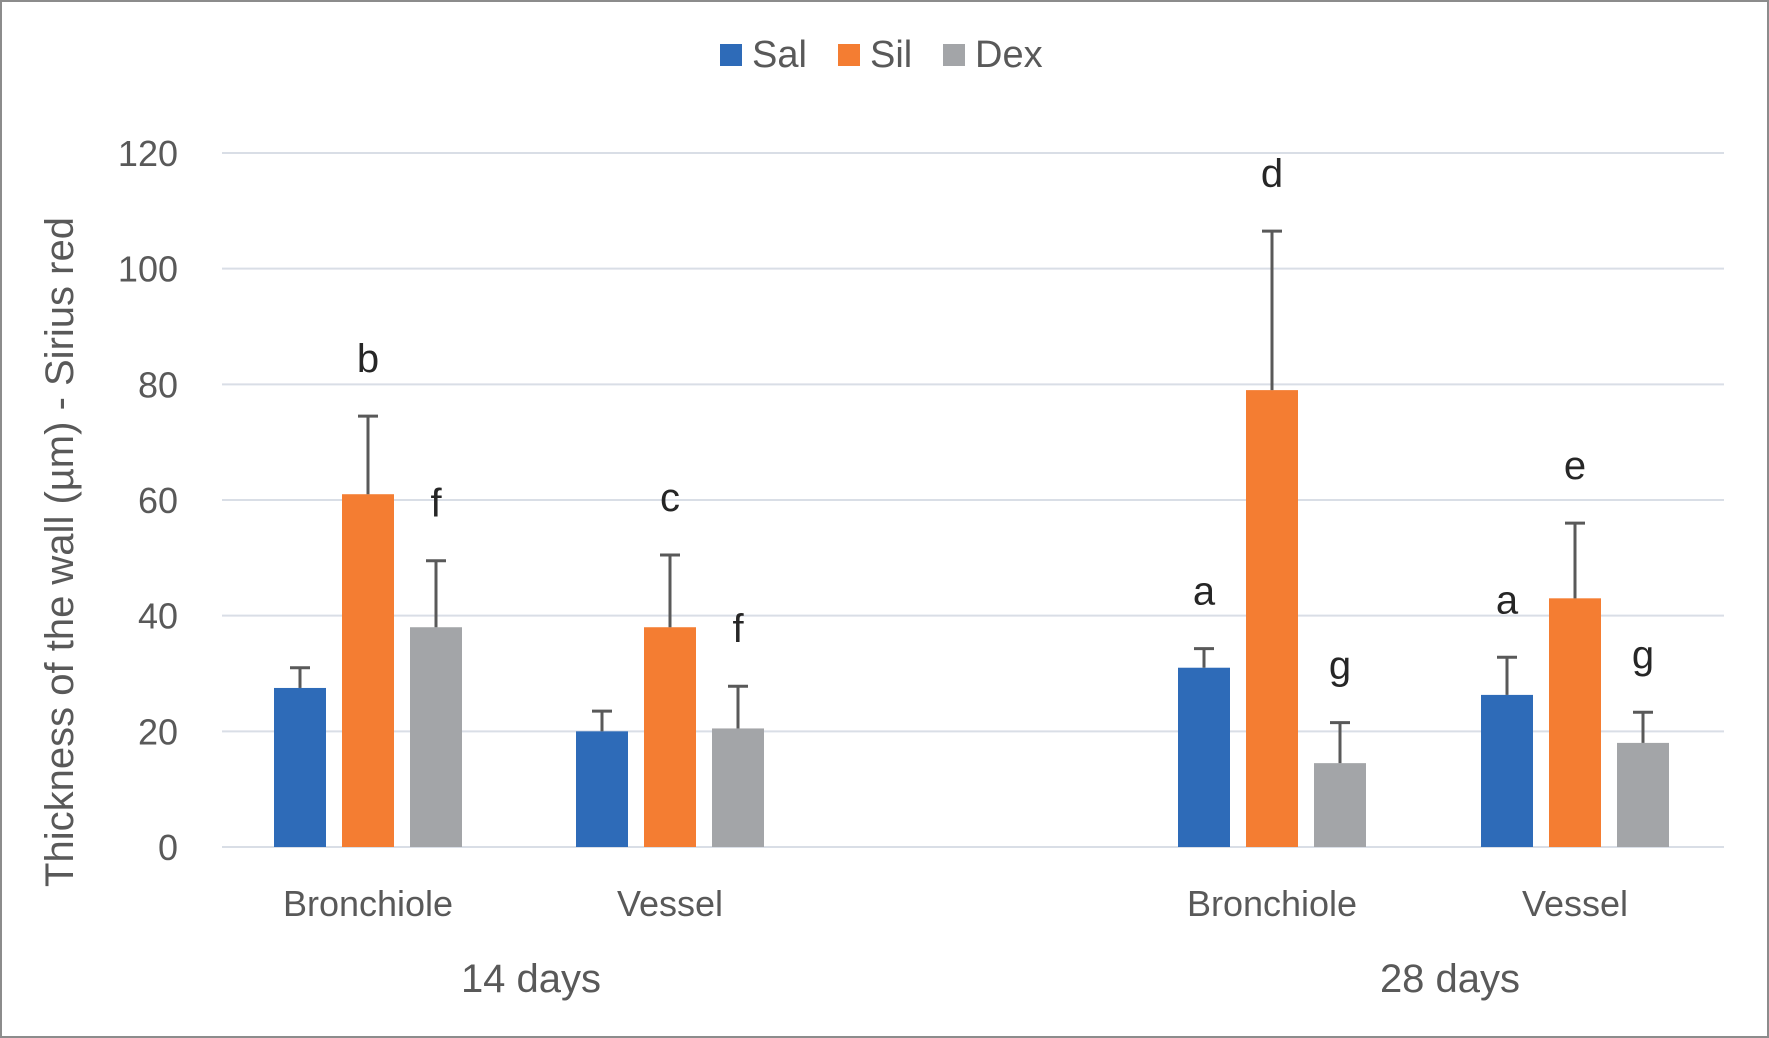 The image size is (1769, 1038). Describe the element at coordinates (779, 55) in the screenshot. I see `legend-label-sal: Sal` at that location.